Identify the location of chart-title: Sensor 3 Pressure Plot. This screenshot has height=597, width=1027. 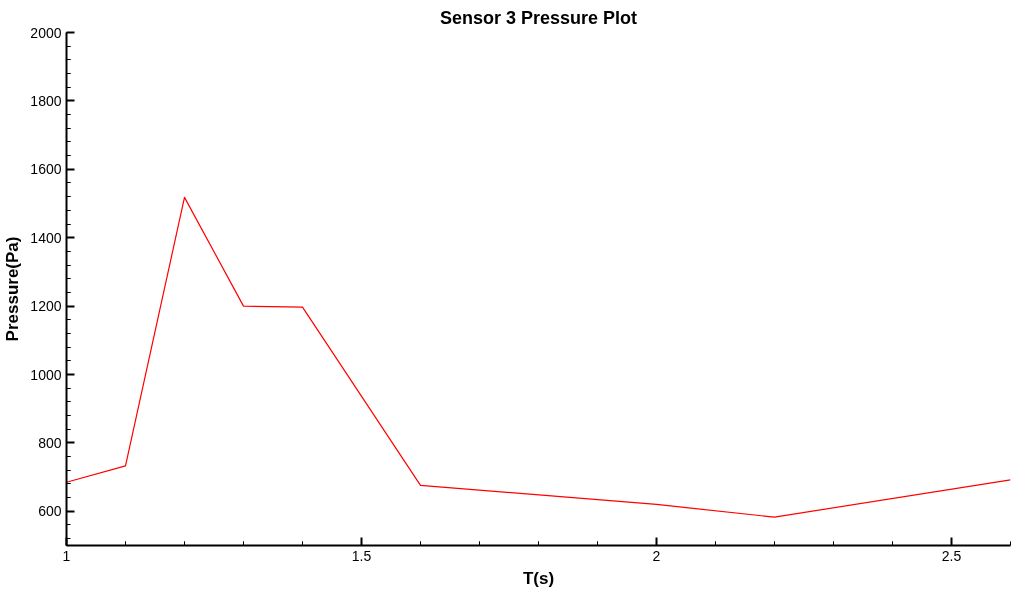
(538, 17).